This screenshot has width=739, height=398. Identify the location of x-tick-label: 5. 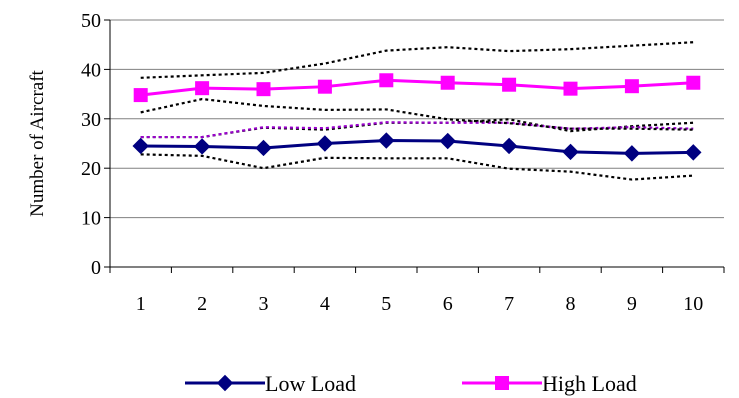
(386, 304).